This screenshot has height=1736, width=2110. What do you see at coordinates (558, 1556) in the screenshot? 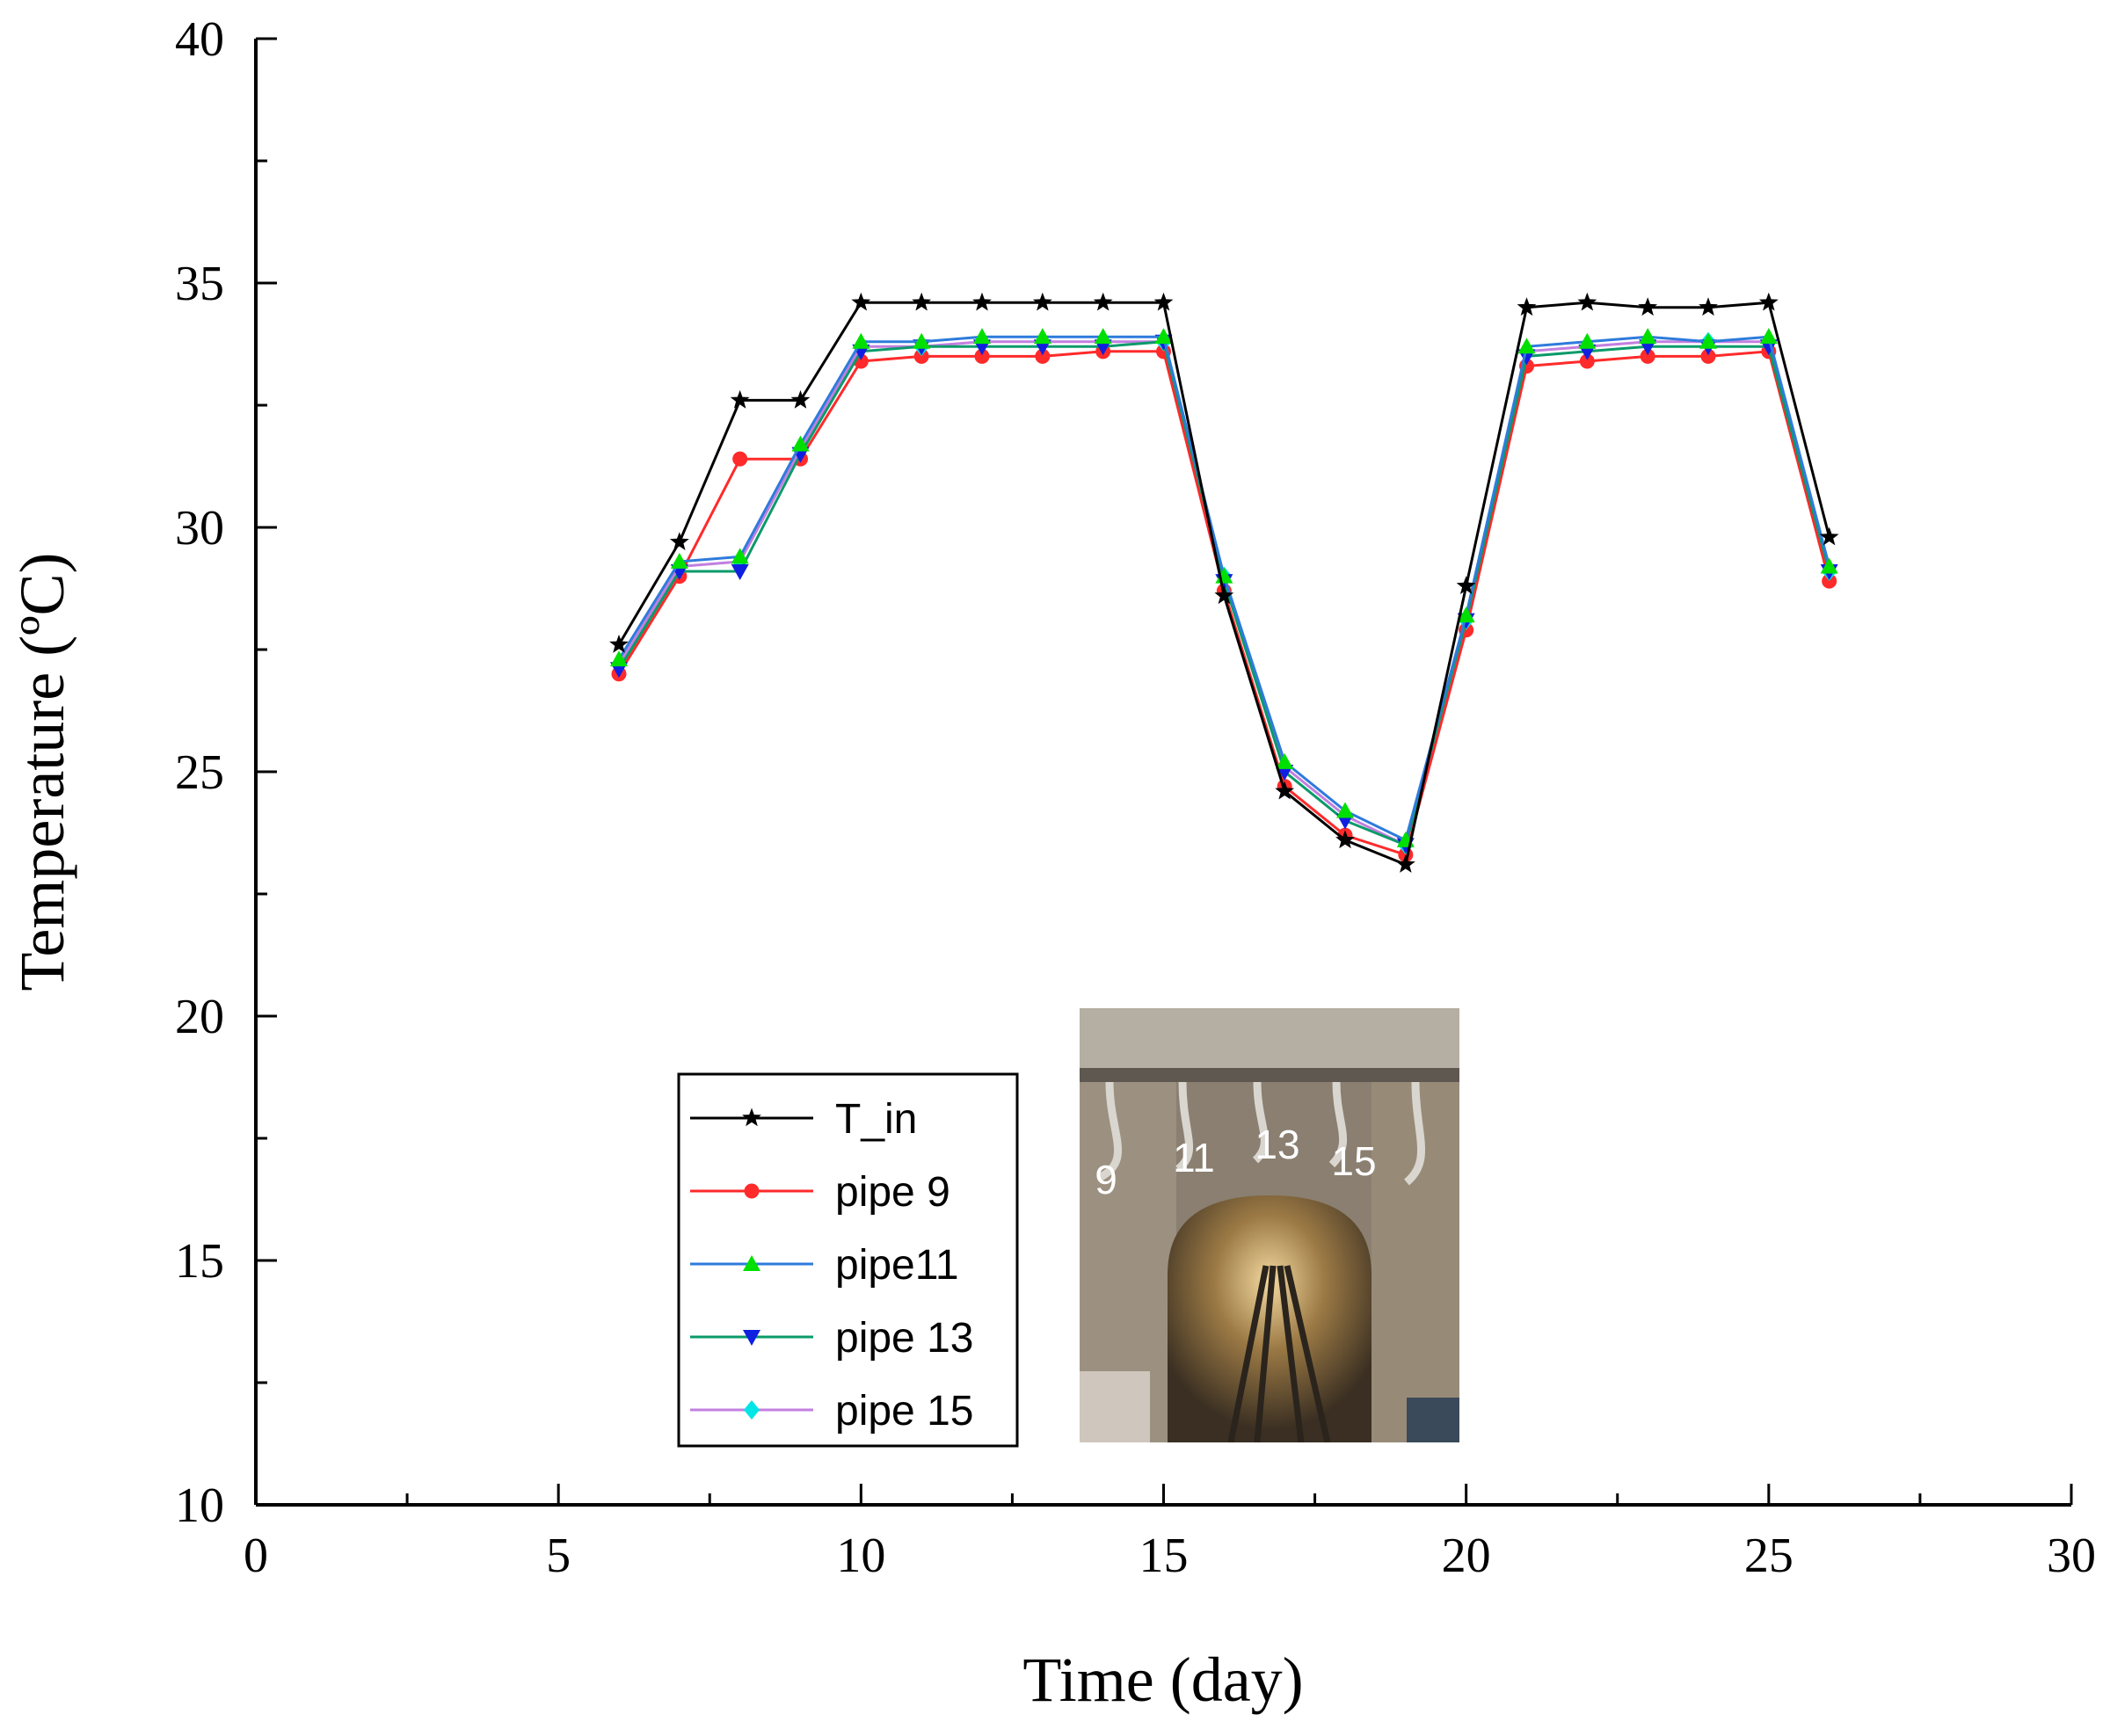
I see `x-tick-label: 5` at bounding box center [558, 1556].